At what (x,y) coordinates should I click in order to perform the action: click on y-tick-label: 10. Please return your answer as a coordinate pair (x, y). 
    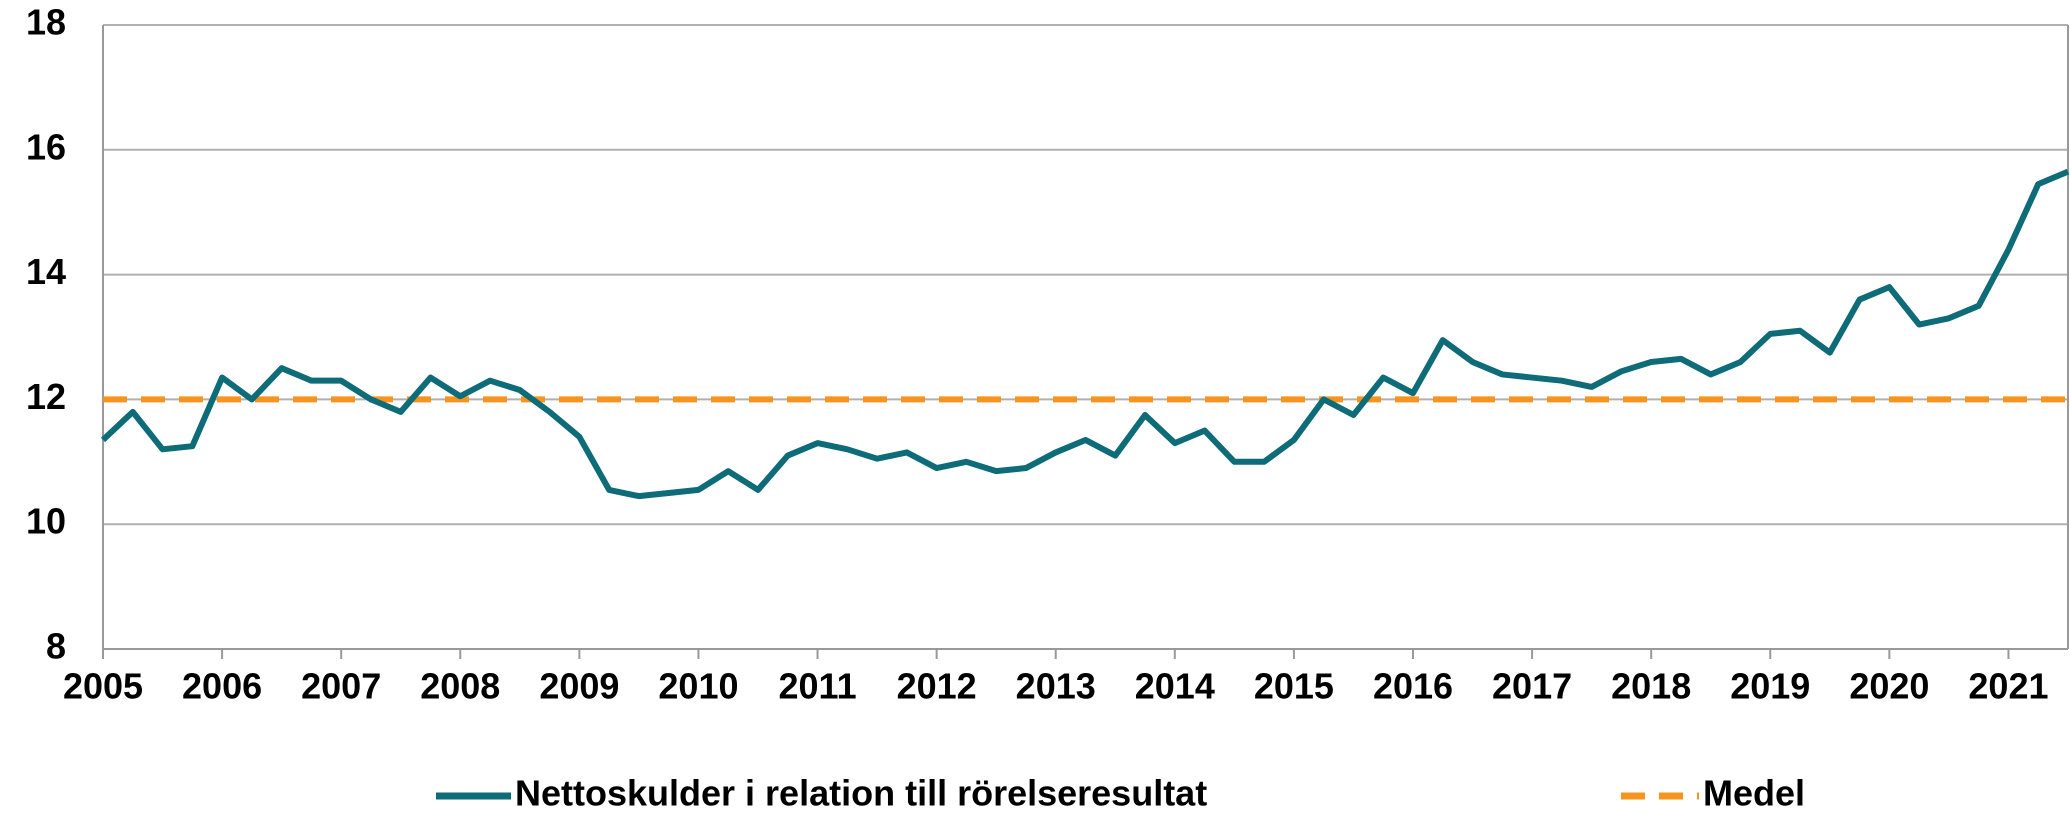
    Looking at the image, I should click on (46, 521).